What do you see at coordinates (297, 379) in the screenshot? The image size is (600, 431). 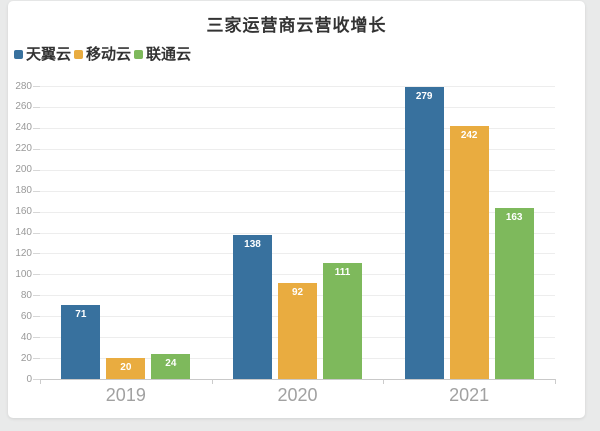 I see `x-axis-line` at bounding box center [297, 379].